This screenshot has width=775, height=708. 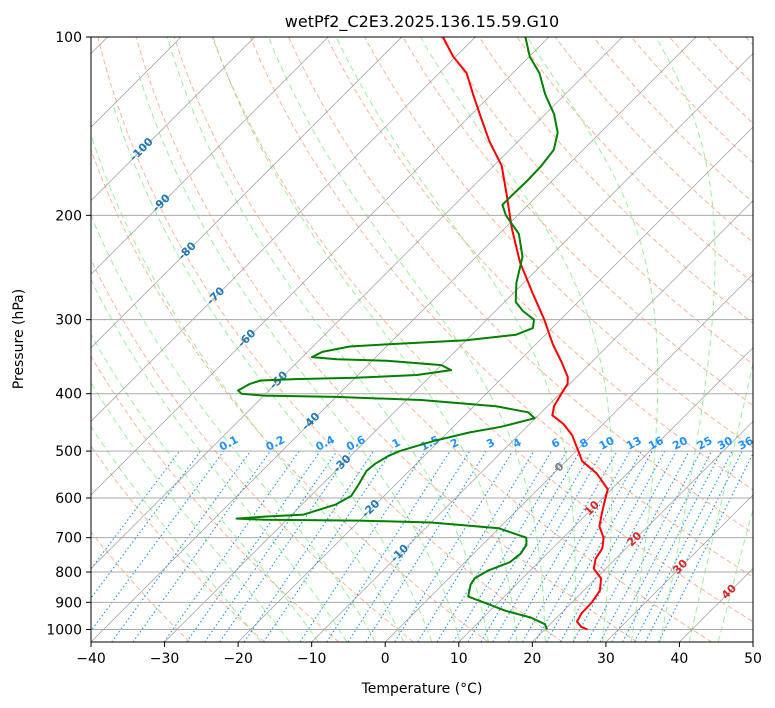 I want to click on y-tick-label: 800, so click(x=68, y=573).